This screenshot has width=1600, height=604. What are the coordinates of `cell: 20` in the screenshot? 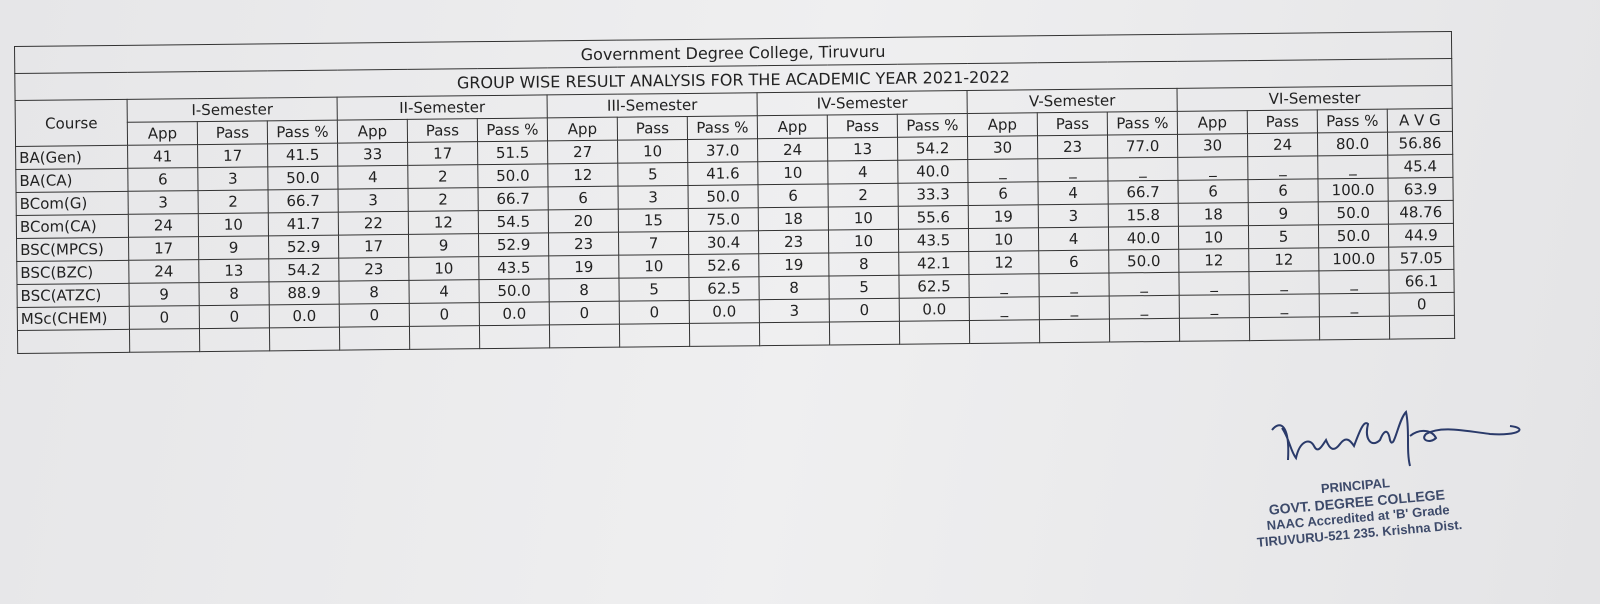 It's located at (583, 221).